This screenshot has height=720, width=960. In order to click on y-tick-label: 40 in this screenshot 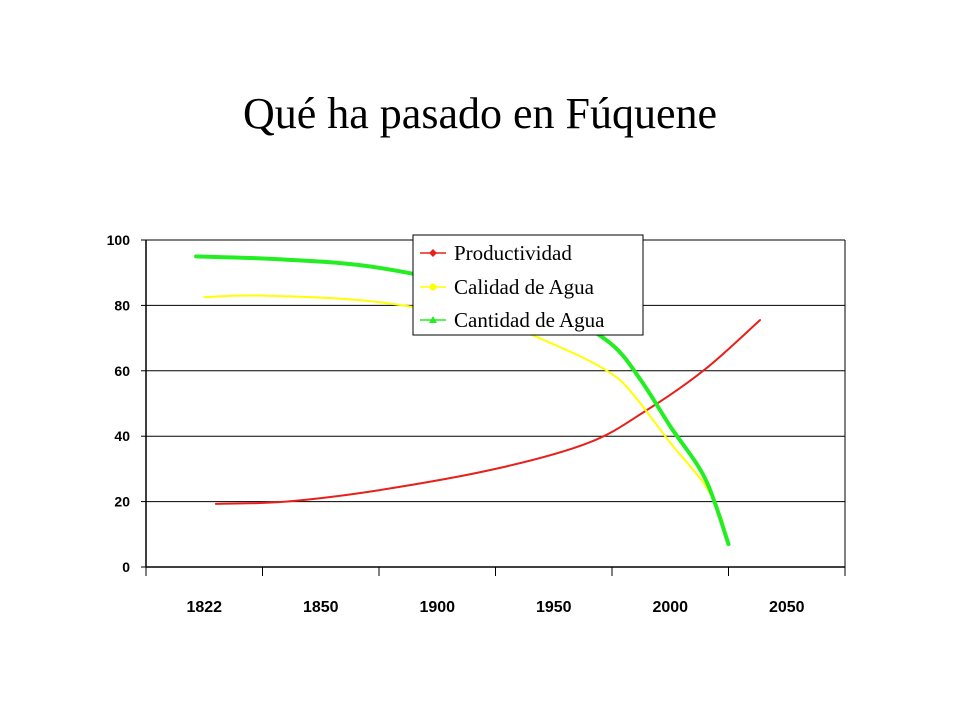, I will do `click(122, 436)`.